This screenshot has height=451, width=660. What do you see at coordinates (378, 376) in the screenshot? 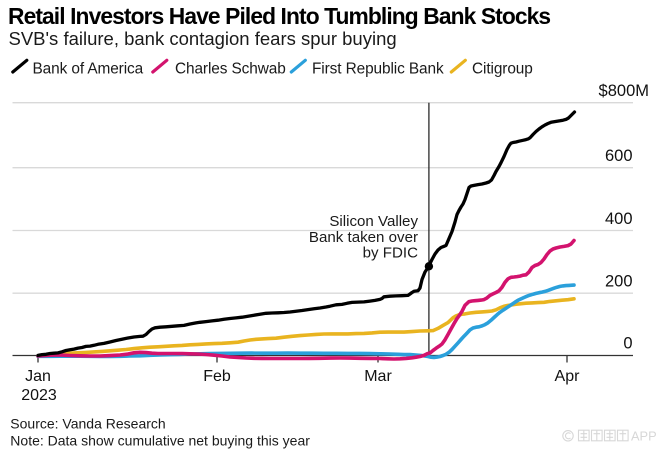
I see `svg-text: Mar` at bounding box center [378, 376].